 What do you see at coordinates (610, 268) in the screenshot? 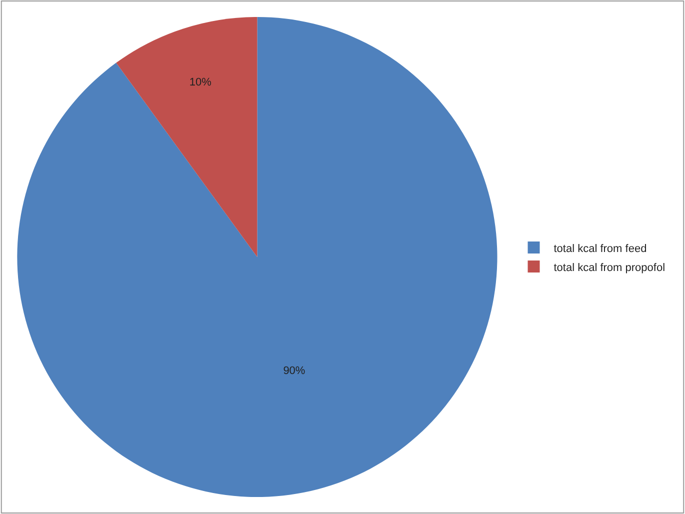
I see `legend-label: total kcal from propofol` at bounding box center [610, 268].